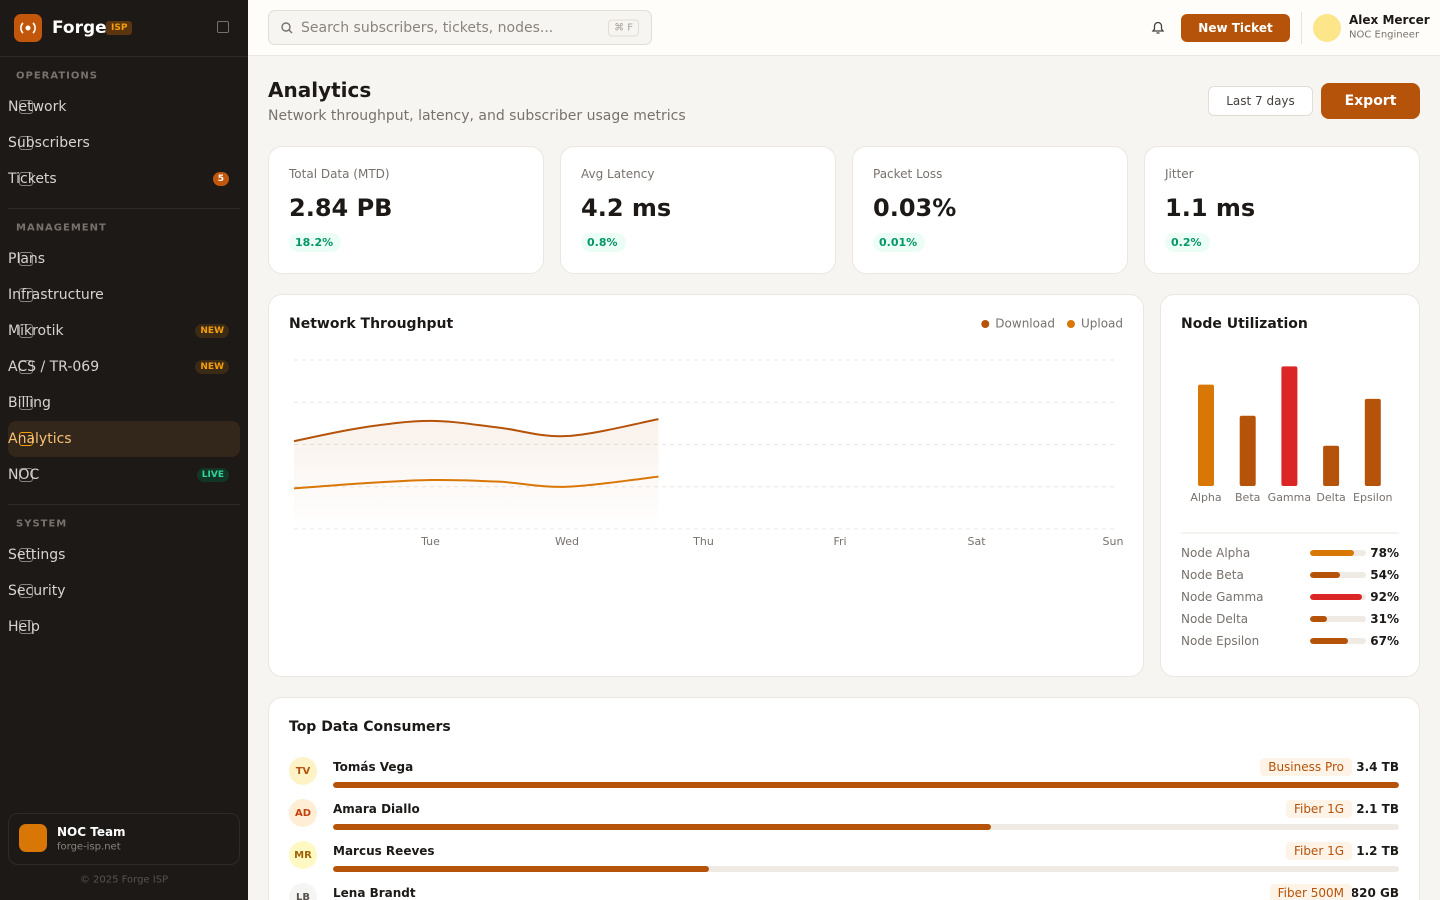 This screenshot has height=900, width=1440. What do you see at coordinates (1260, 101) in the screenshot?
I see `range-picker: Last 7 days` at bounding box center [1260, 101].